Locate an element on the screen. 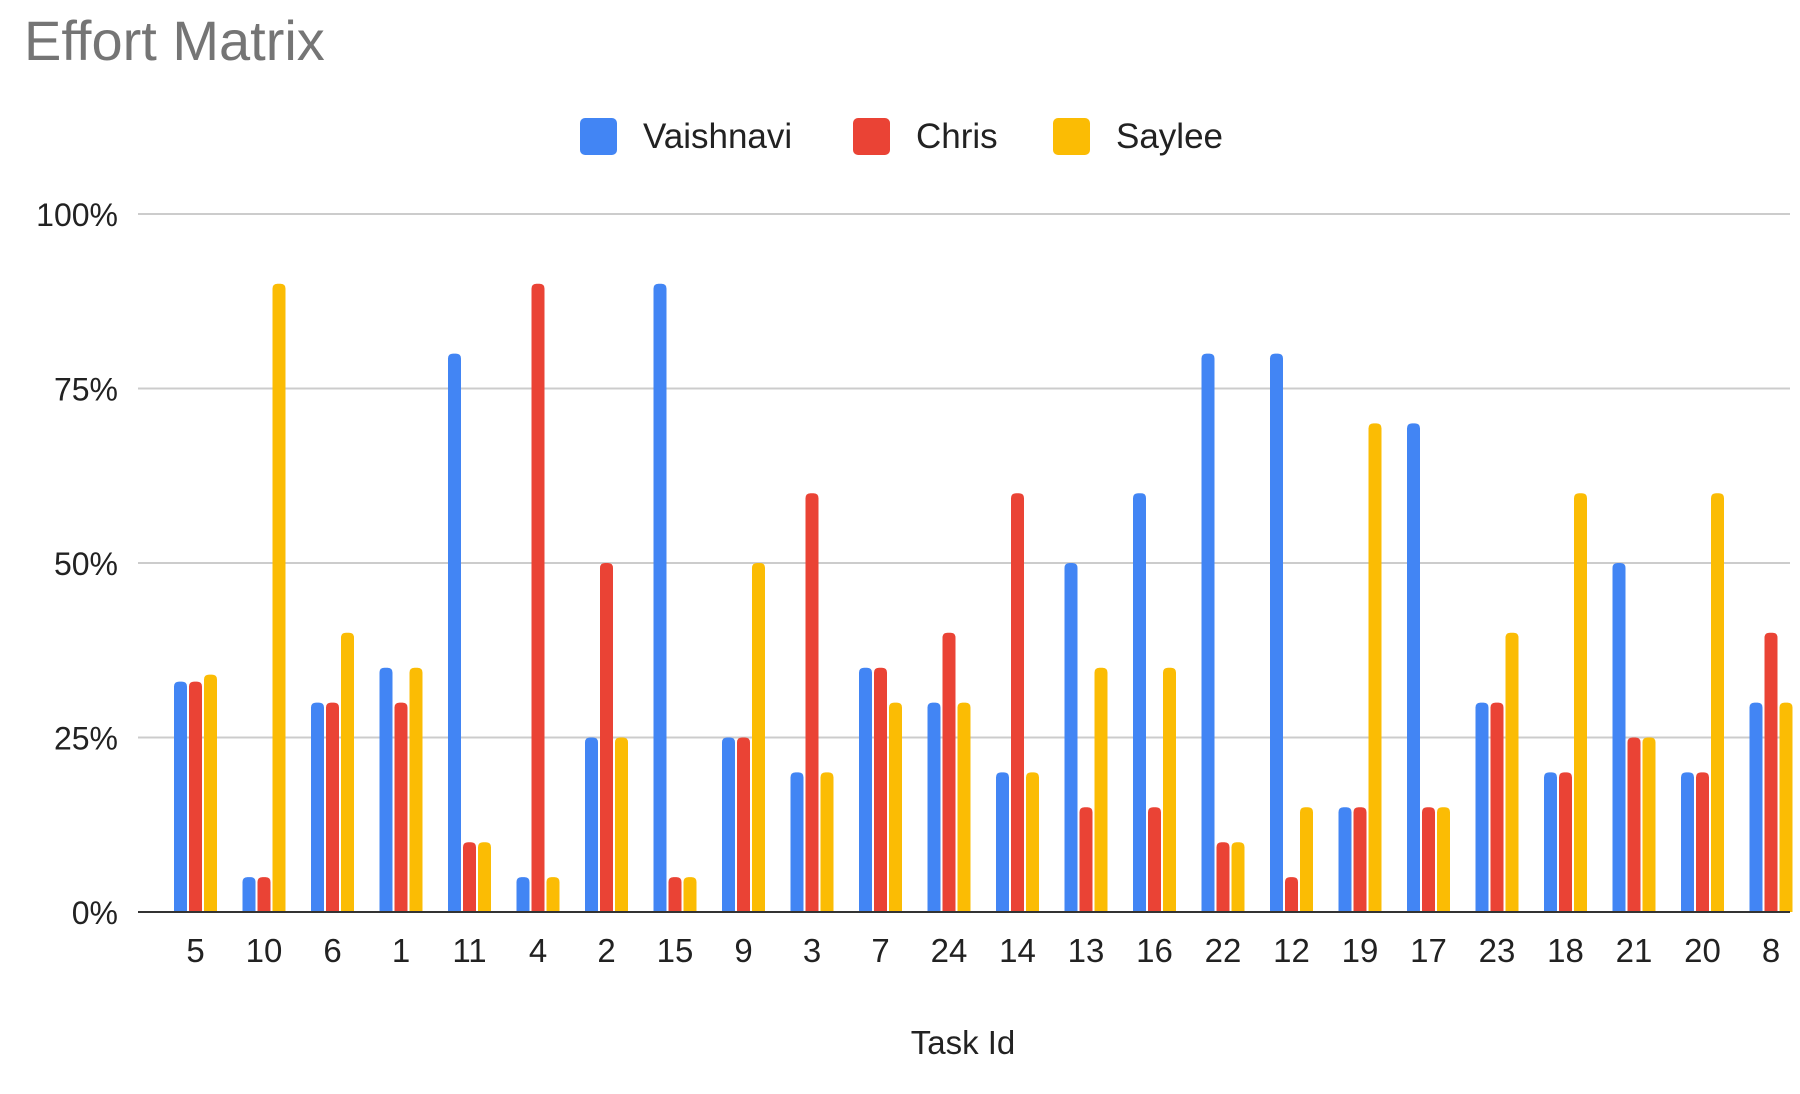 The width and height of the screenshot is (1800, 1094). y-tick-label: 0% is located at coordinates (95, 913).